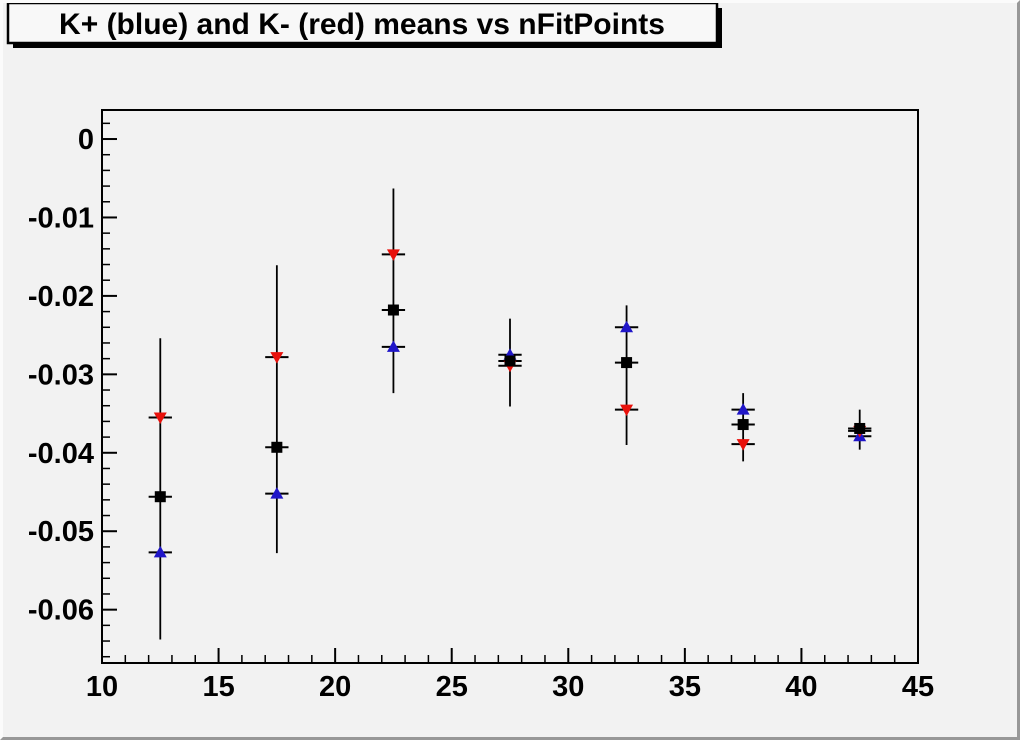 The height and width of the screenshot is (740, 1020). Describe the element at coordinates (86, 140) in the screenshot. I see `y-tick-label: 0` at that location.